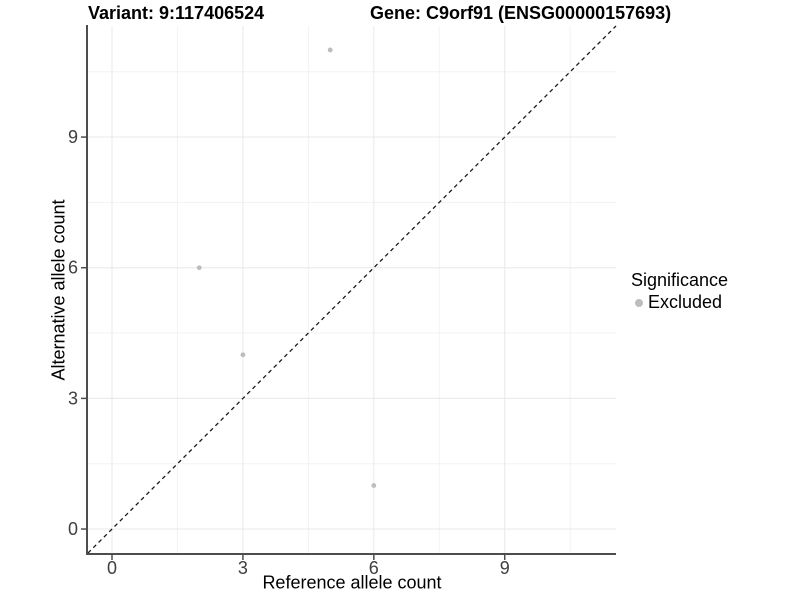  What do you see at coordinates (58, 290) in the screenshot?
I see `y-axis-title: Alternative allele count` at bounding box center [58, 290].